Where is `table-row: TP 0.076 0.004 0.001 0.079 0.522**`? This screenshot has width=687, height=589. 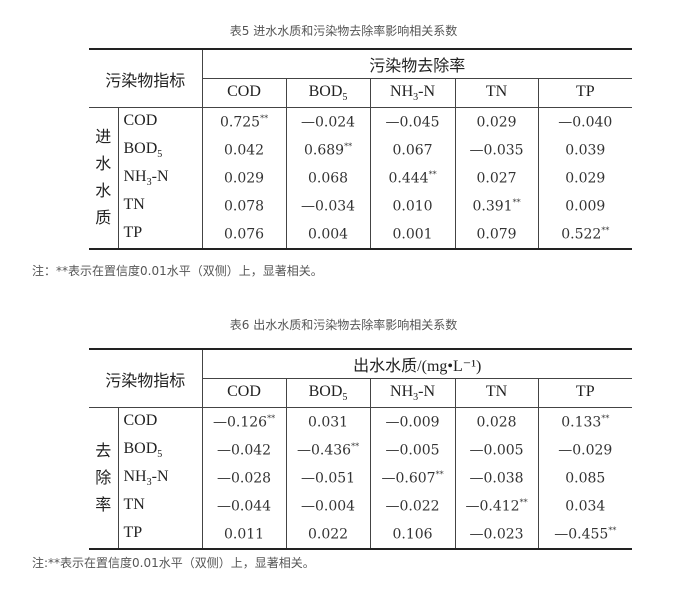 table-row: TP 0.076 0.004 0.001 0.079 0.522** is located at coordinates (361, 234).